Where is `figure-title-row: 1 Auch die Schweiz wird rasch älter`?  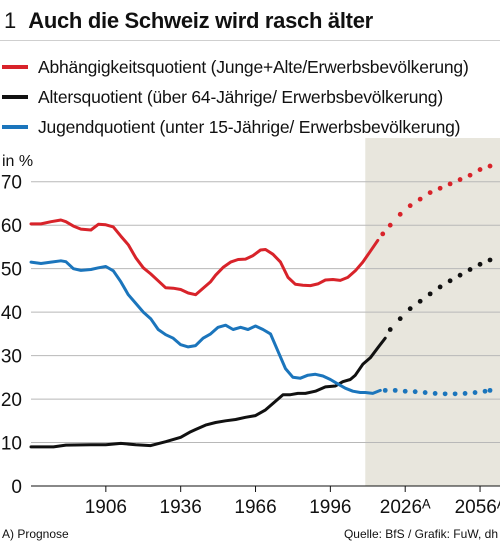
figure-title-row: 1 Auch die Schweiz wird rasch älter is located at coordinates (188, 21).